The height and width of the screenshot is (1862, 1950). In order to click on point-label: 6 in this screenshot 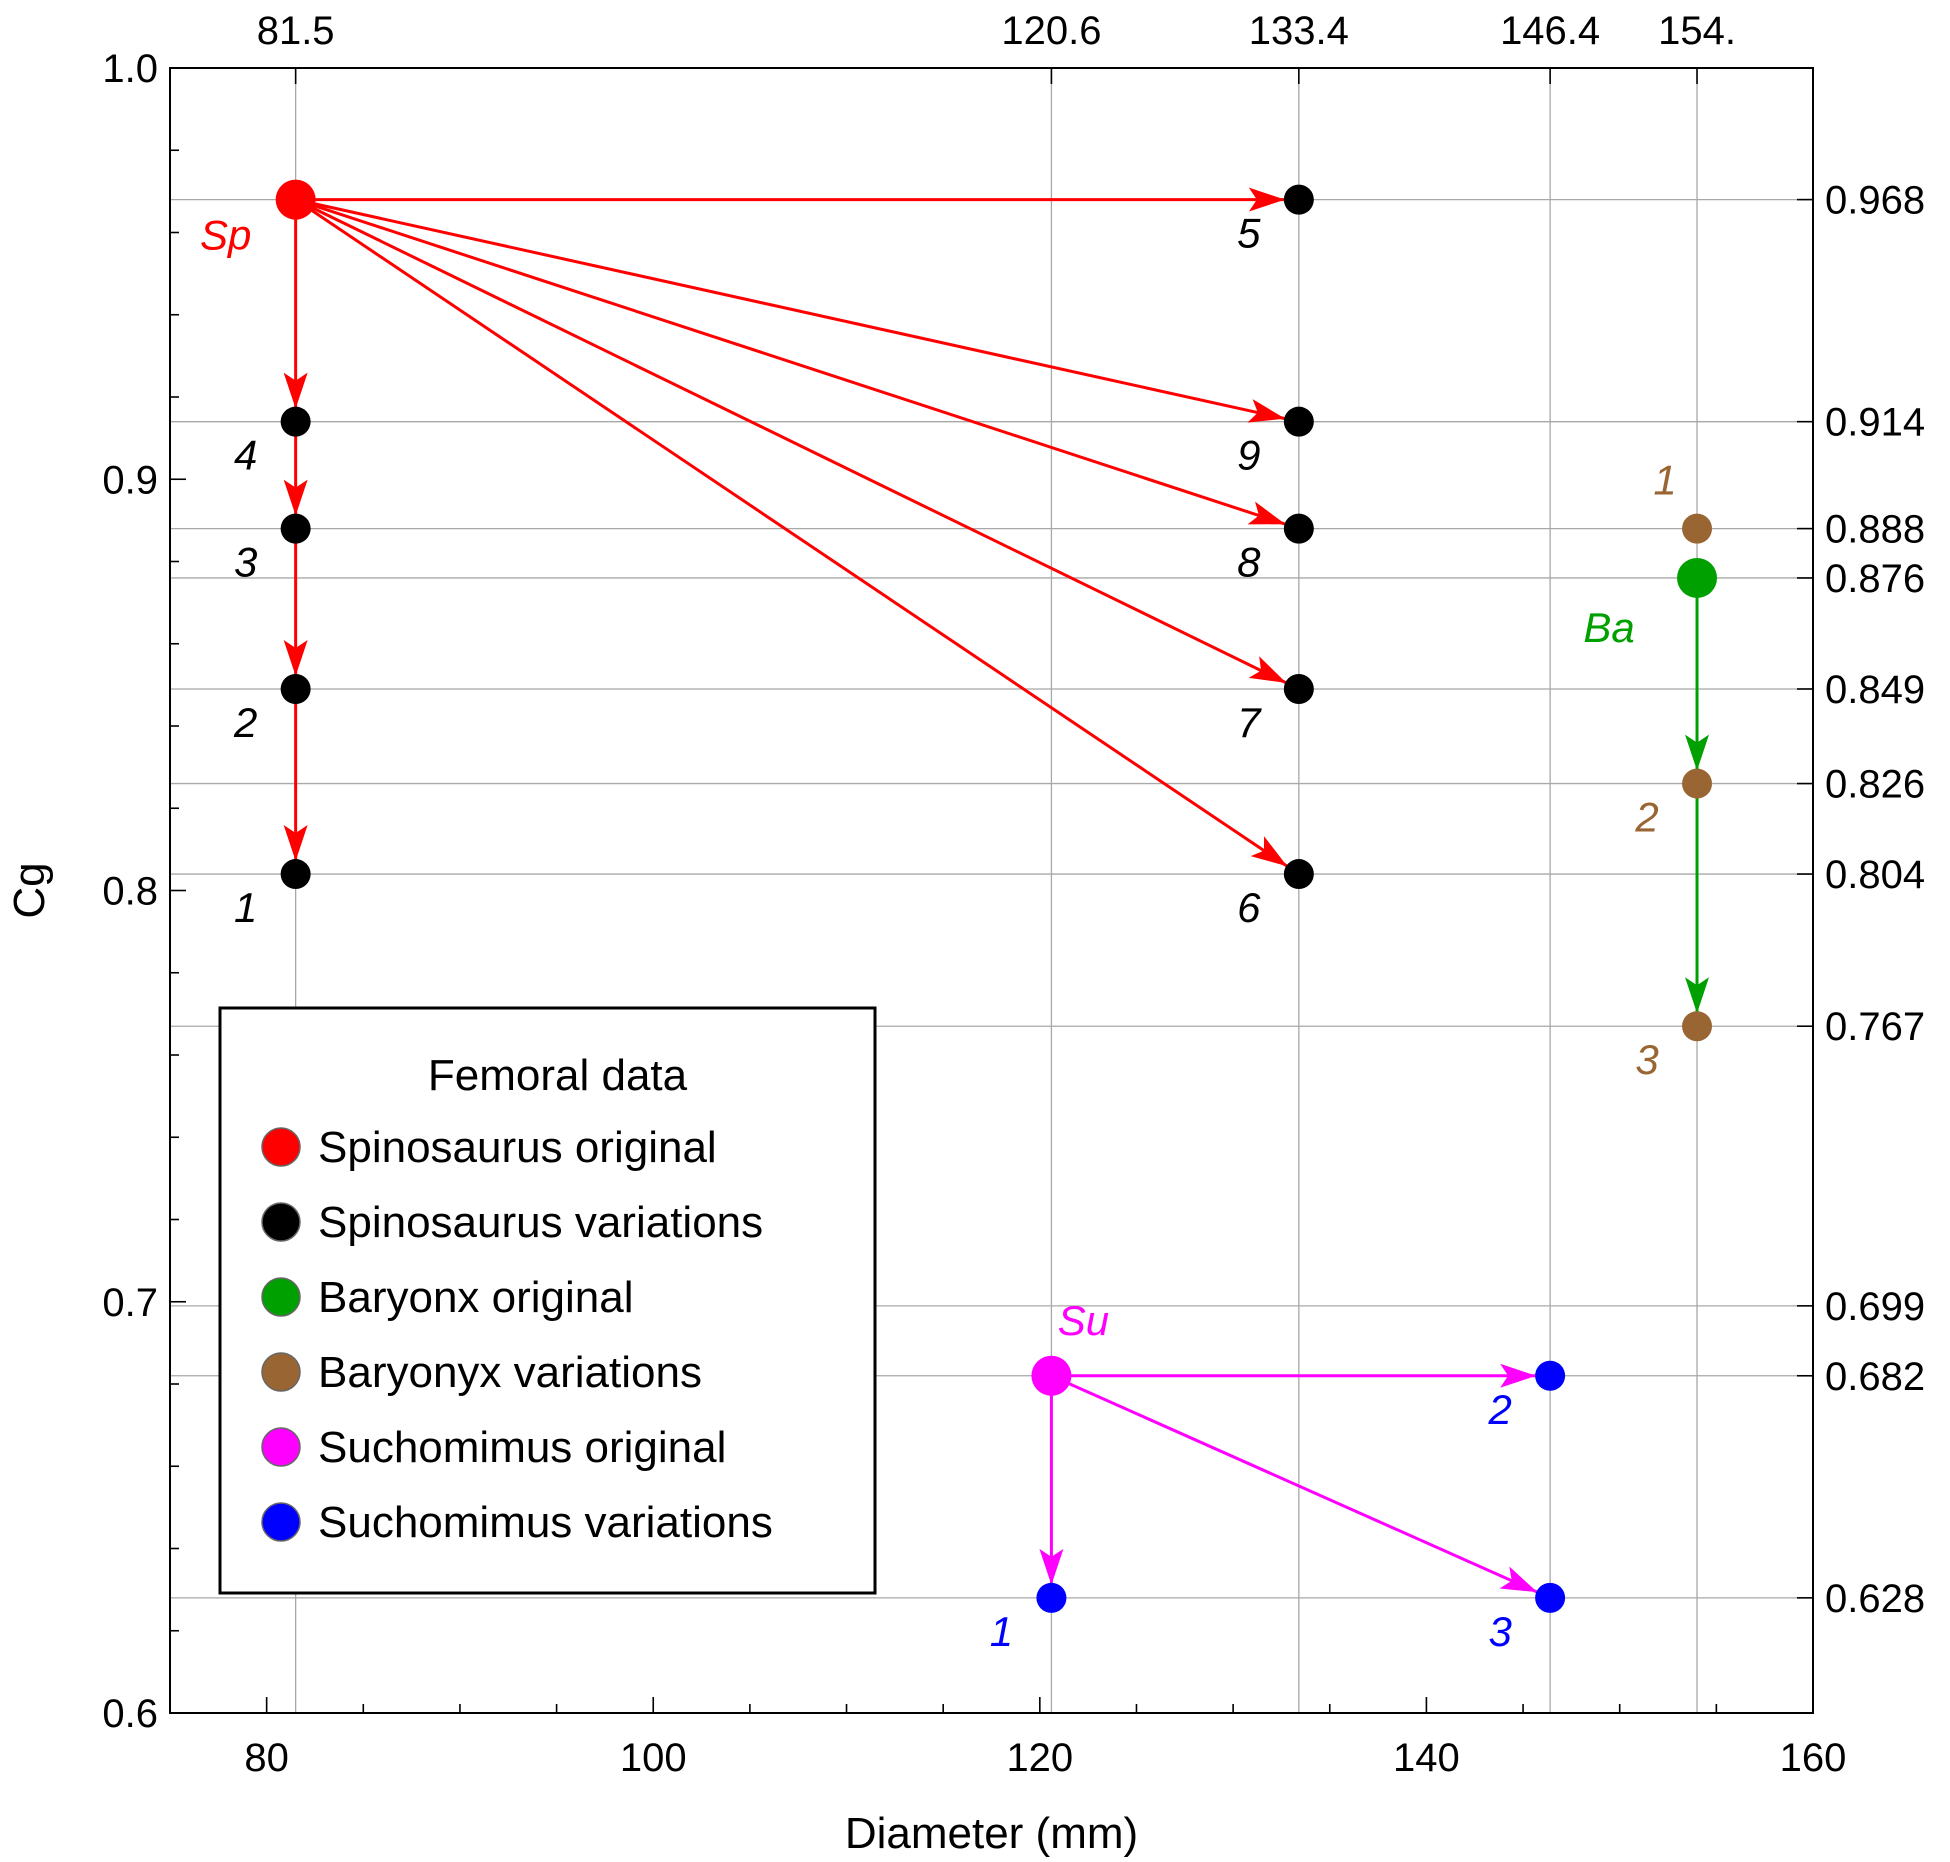, I will do `click(1249, 907)`.